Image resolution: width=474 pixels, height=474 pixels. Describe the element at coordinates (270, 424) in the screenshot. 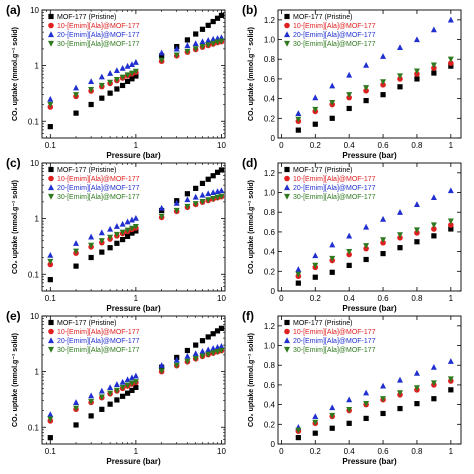

I see `y-tick-label: 0.2` at that location.